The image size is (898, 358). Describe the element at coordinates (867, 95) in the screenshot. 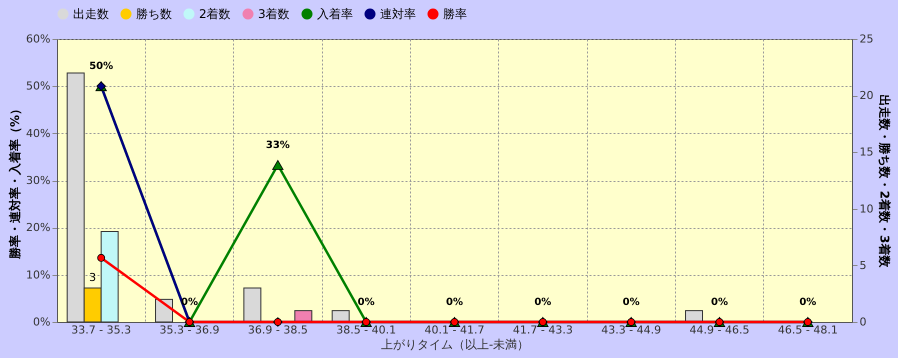

I see `y2-tick-label: 20` at that location.